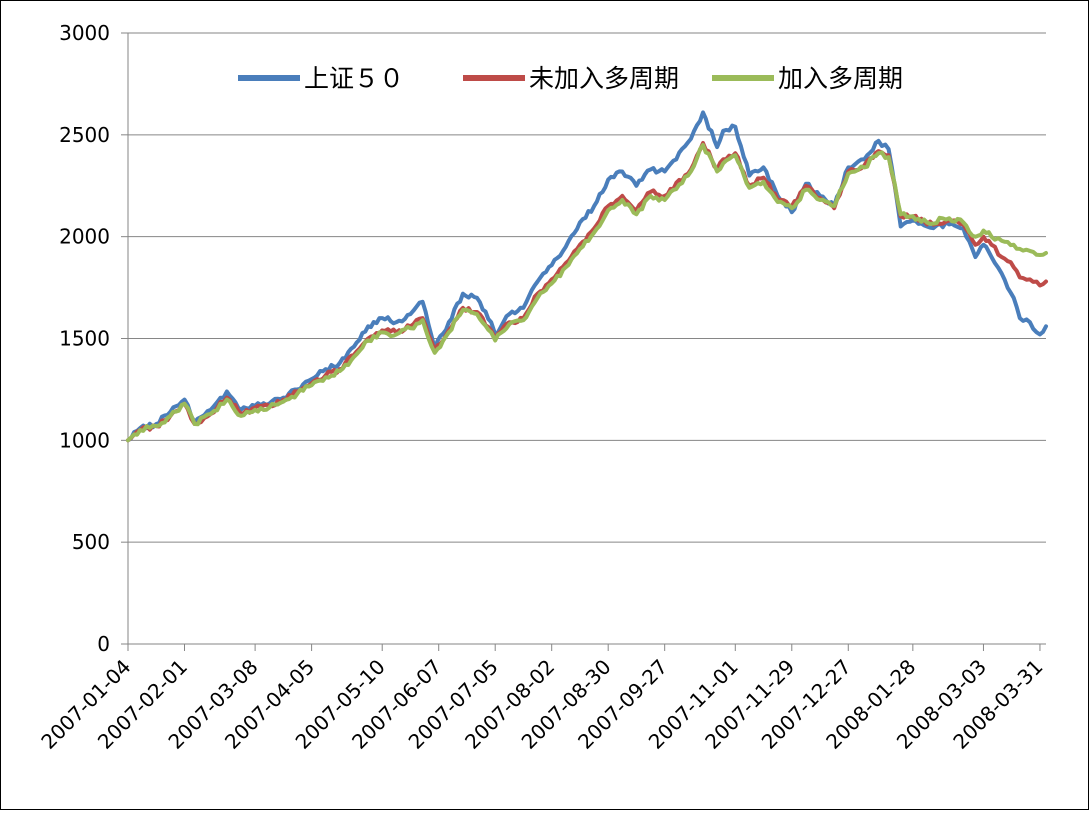 Image resolution: width=1089 pixels, height=814 pixels. Describe the element at coordinates (84, 135) in the screenshot. I see `y-tick-label: 2500` at that location.